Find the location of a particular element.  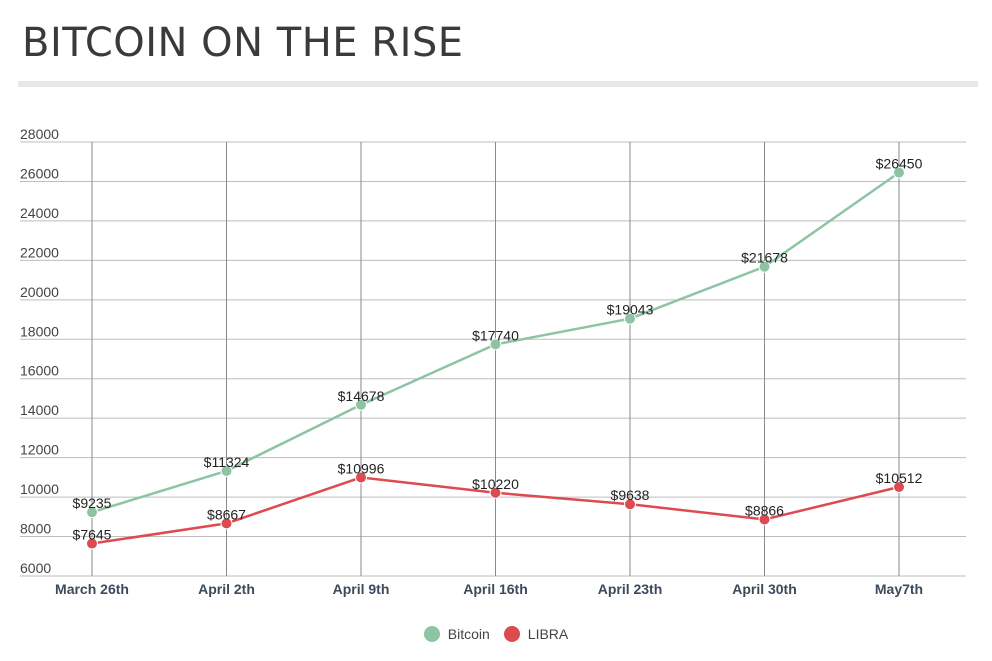

x-tick-label: May7th is located at coordinates (899, 589).